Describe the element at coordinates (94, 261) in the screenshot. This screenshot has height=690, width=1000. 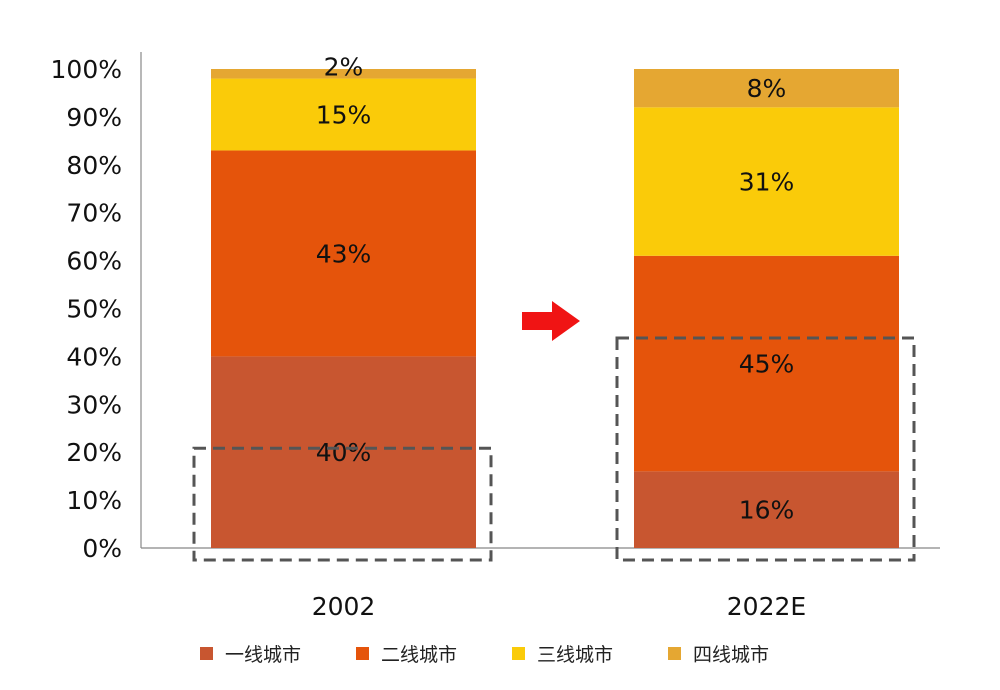
I see `y-tick-label: 60%` at that location.